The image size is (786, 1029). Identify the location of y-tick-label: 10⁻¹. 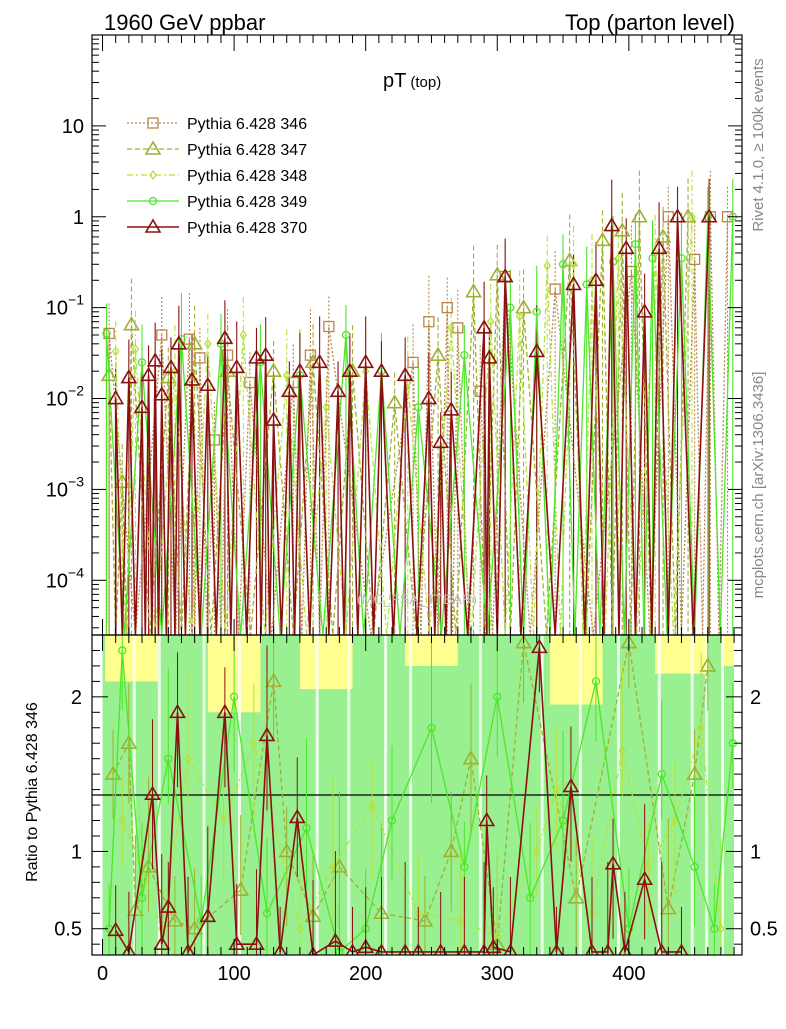
(65, 306).